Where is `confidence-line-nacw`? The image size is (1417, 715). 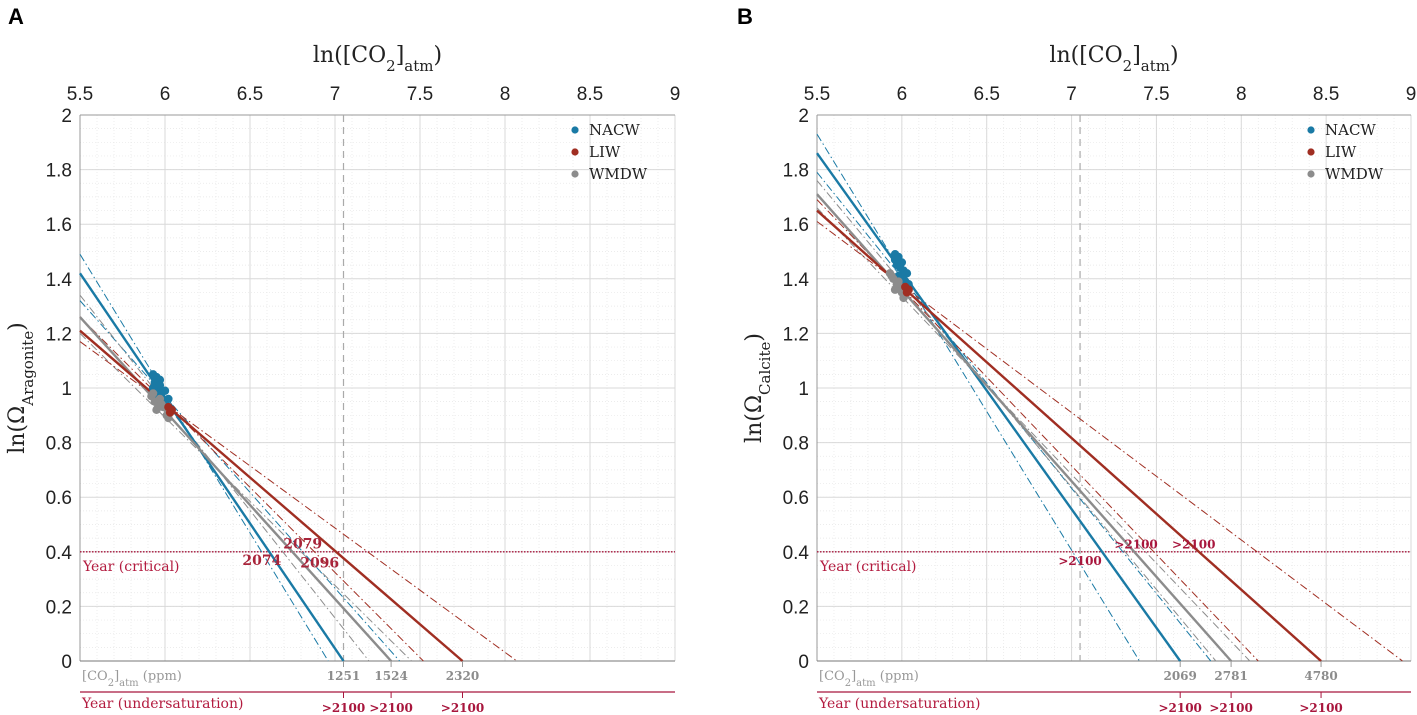
confidence-line-nacw is located at coordinates (239, 481).